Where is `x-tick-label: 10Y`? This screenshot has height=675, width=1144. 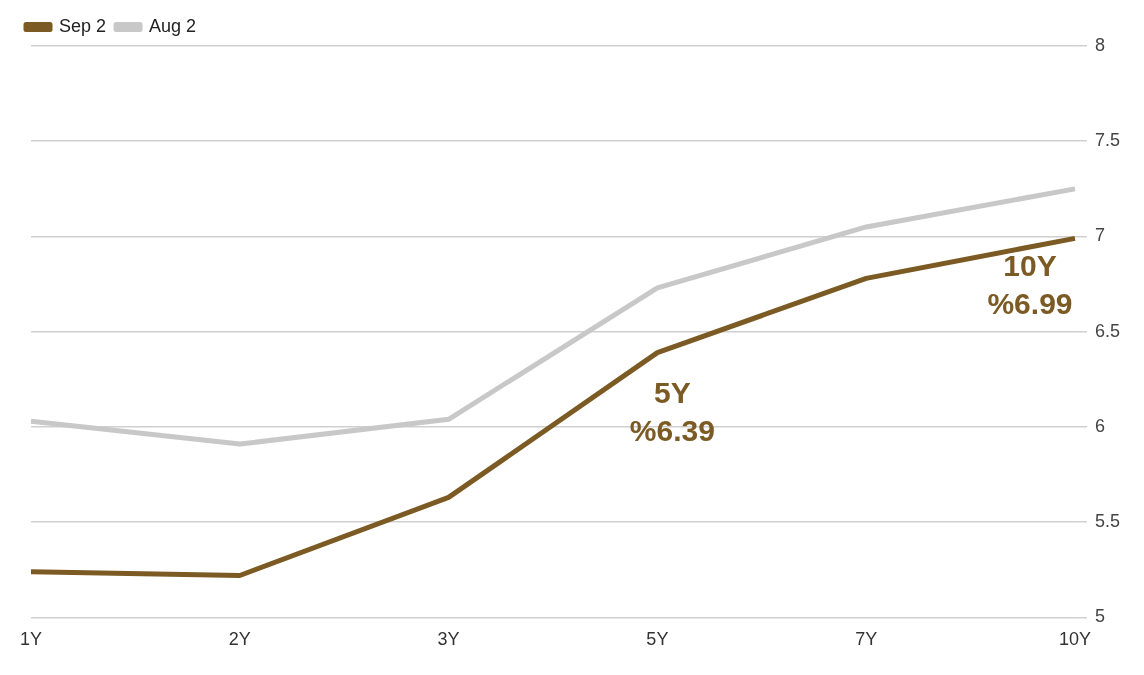 x-tick-label: 10Y is located at coordinates (1074, 639).